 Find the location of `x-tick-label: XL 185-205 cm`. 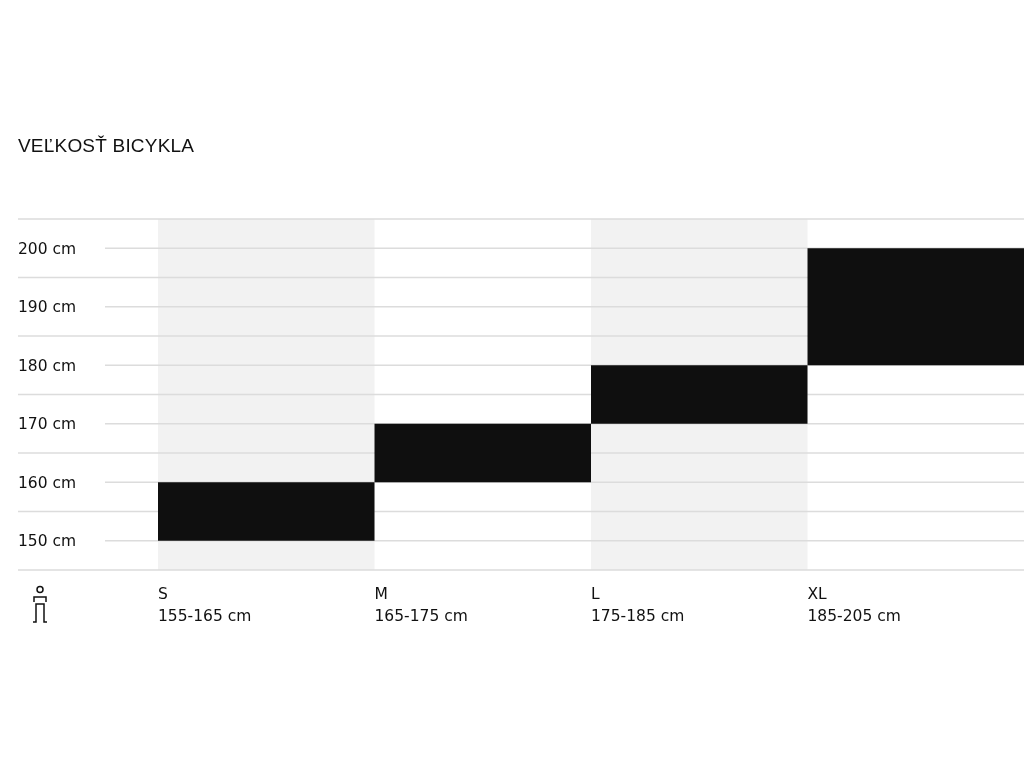

x-tick-label: XL 185-205 cm is located at coordinates (854, 605).